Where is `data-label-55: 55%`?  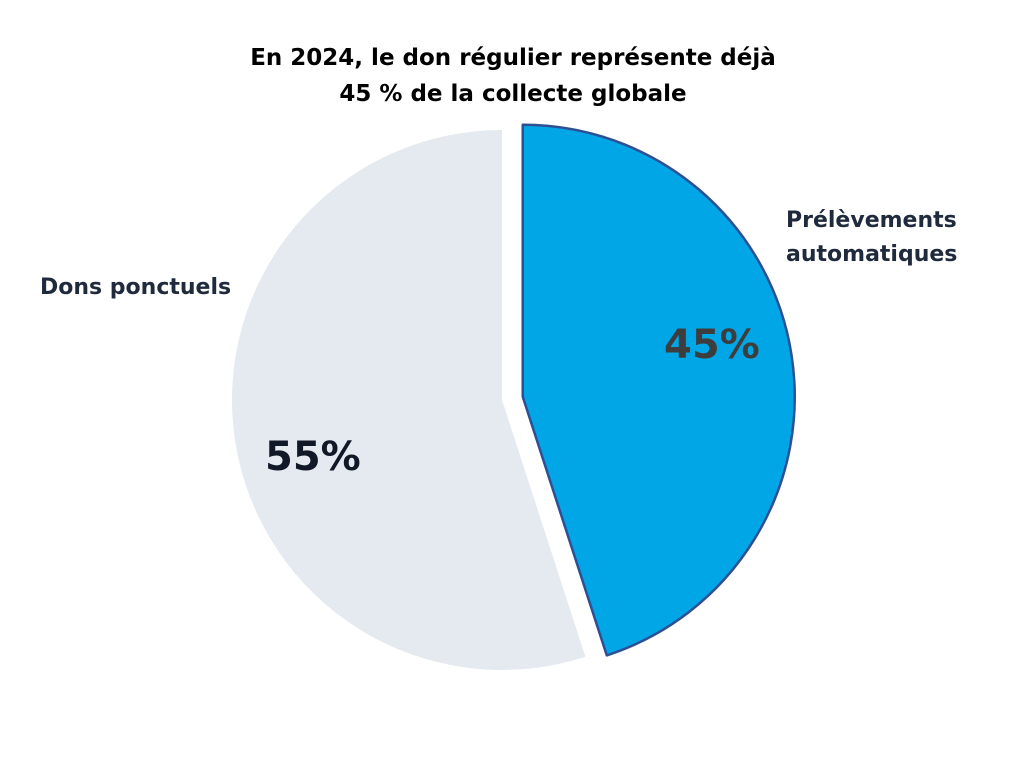
data-label-55: 55% is located at coordinates (313, 457).